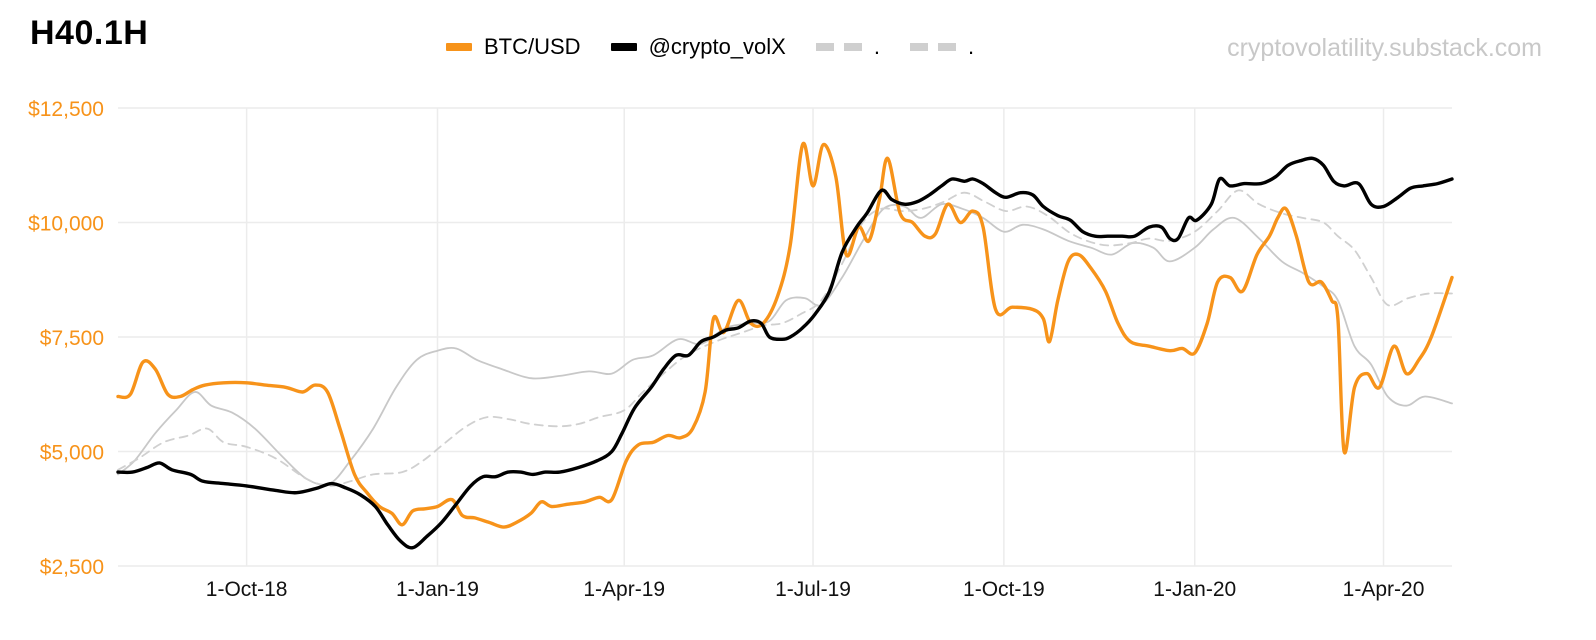 This screenshot has width=1596, height=640. What do you see at coordinates (1384, 589) in the screenshot?
I see `x-tick-label: 1-Apr-20` at bounding box center [1384, 589].